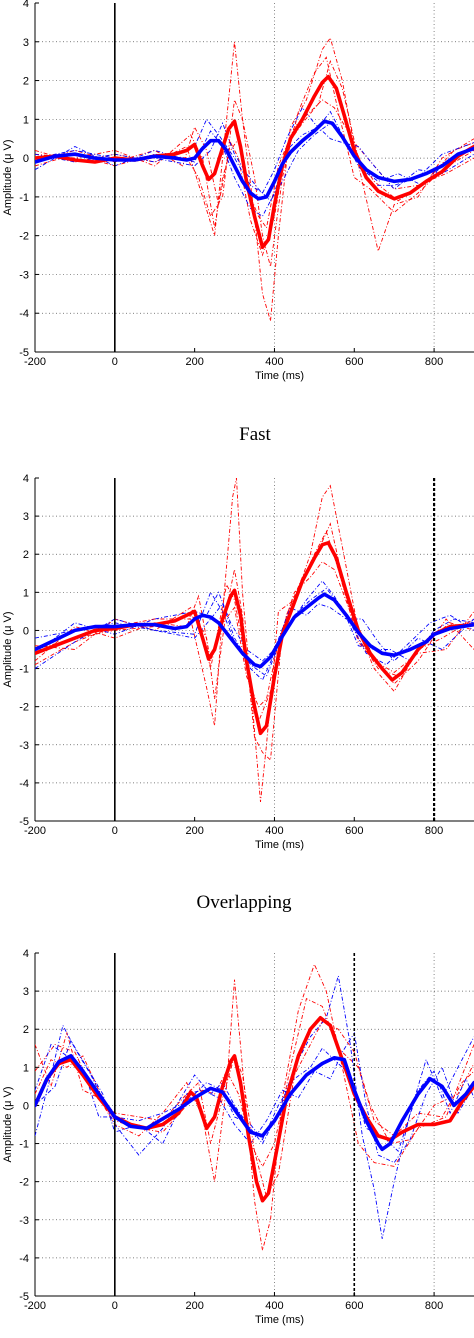 Image resolution: width=474 pixels, height=1338 pixels. I want to click on panel-3-title: Overlapping, so click(244, 902).